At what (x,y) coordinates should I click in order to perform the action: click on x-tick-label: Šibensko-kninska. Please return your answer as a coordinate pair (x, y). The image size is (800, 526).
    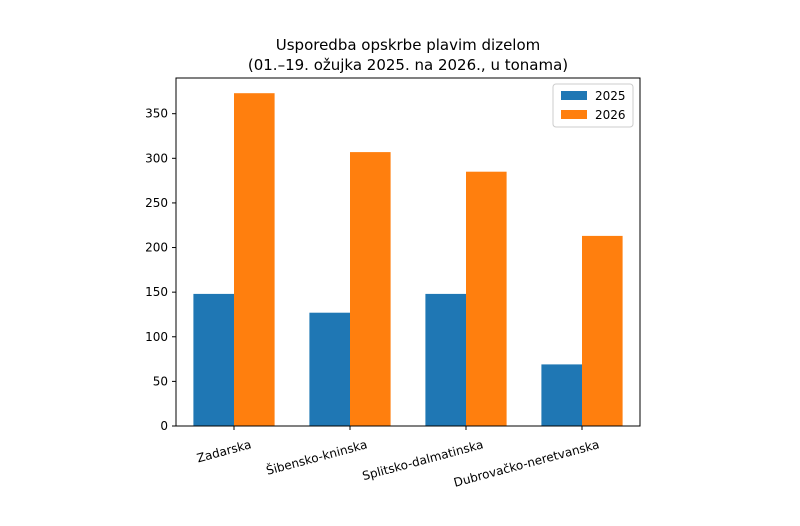
    Looking at the image, I should click on (316, 456).